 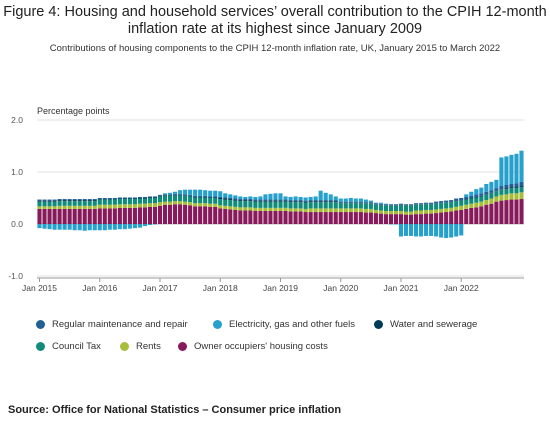 I want to click on legend-item: Council Tax, so click(x=68, y=346).